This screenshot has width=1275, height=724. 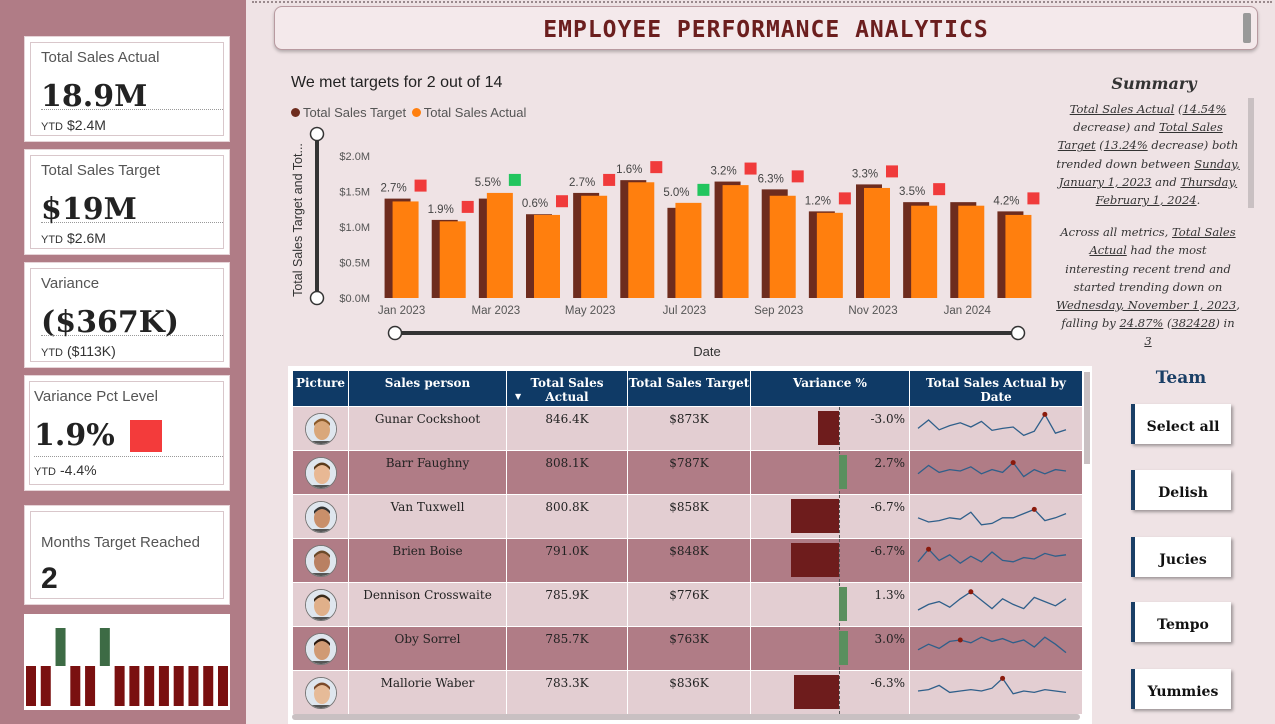 What do you see at coordinates (686, 717) in the screenshot?
I see `table-horizontal-scrollbar` at bounding box center [686, 717].